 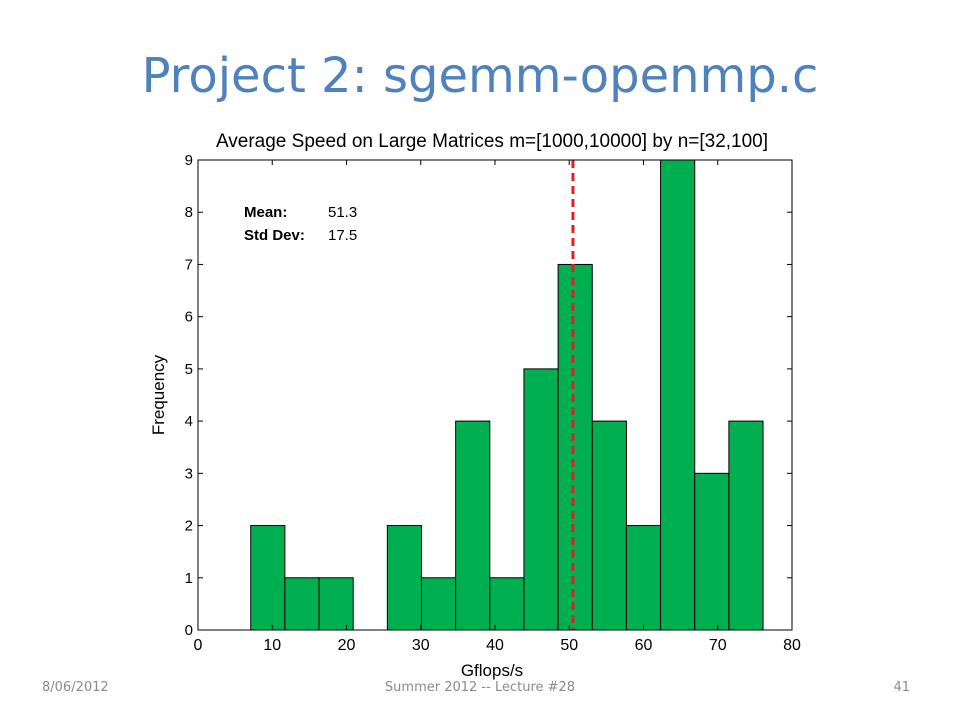 What do you see at coordinates (342, 212) in the screenshot?
I see `mean-value: 51.3` at bounding box center [342, 212].